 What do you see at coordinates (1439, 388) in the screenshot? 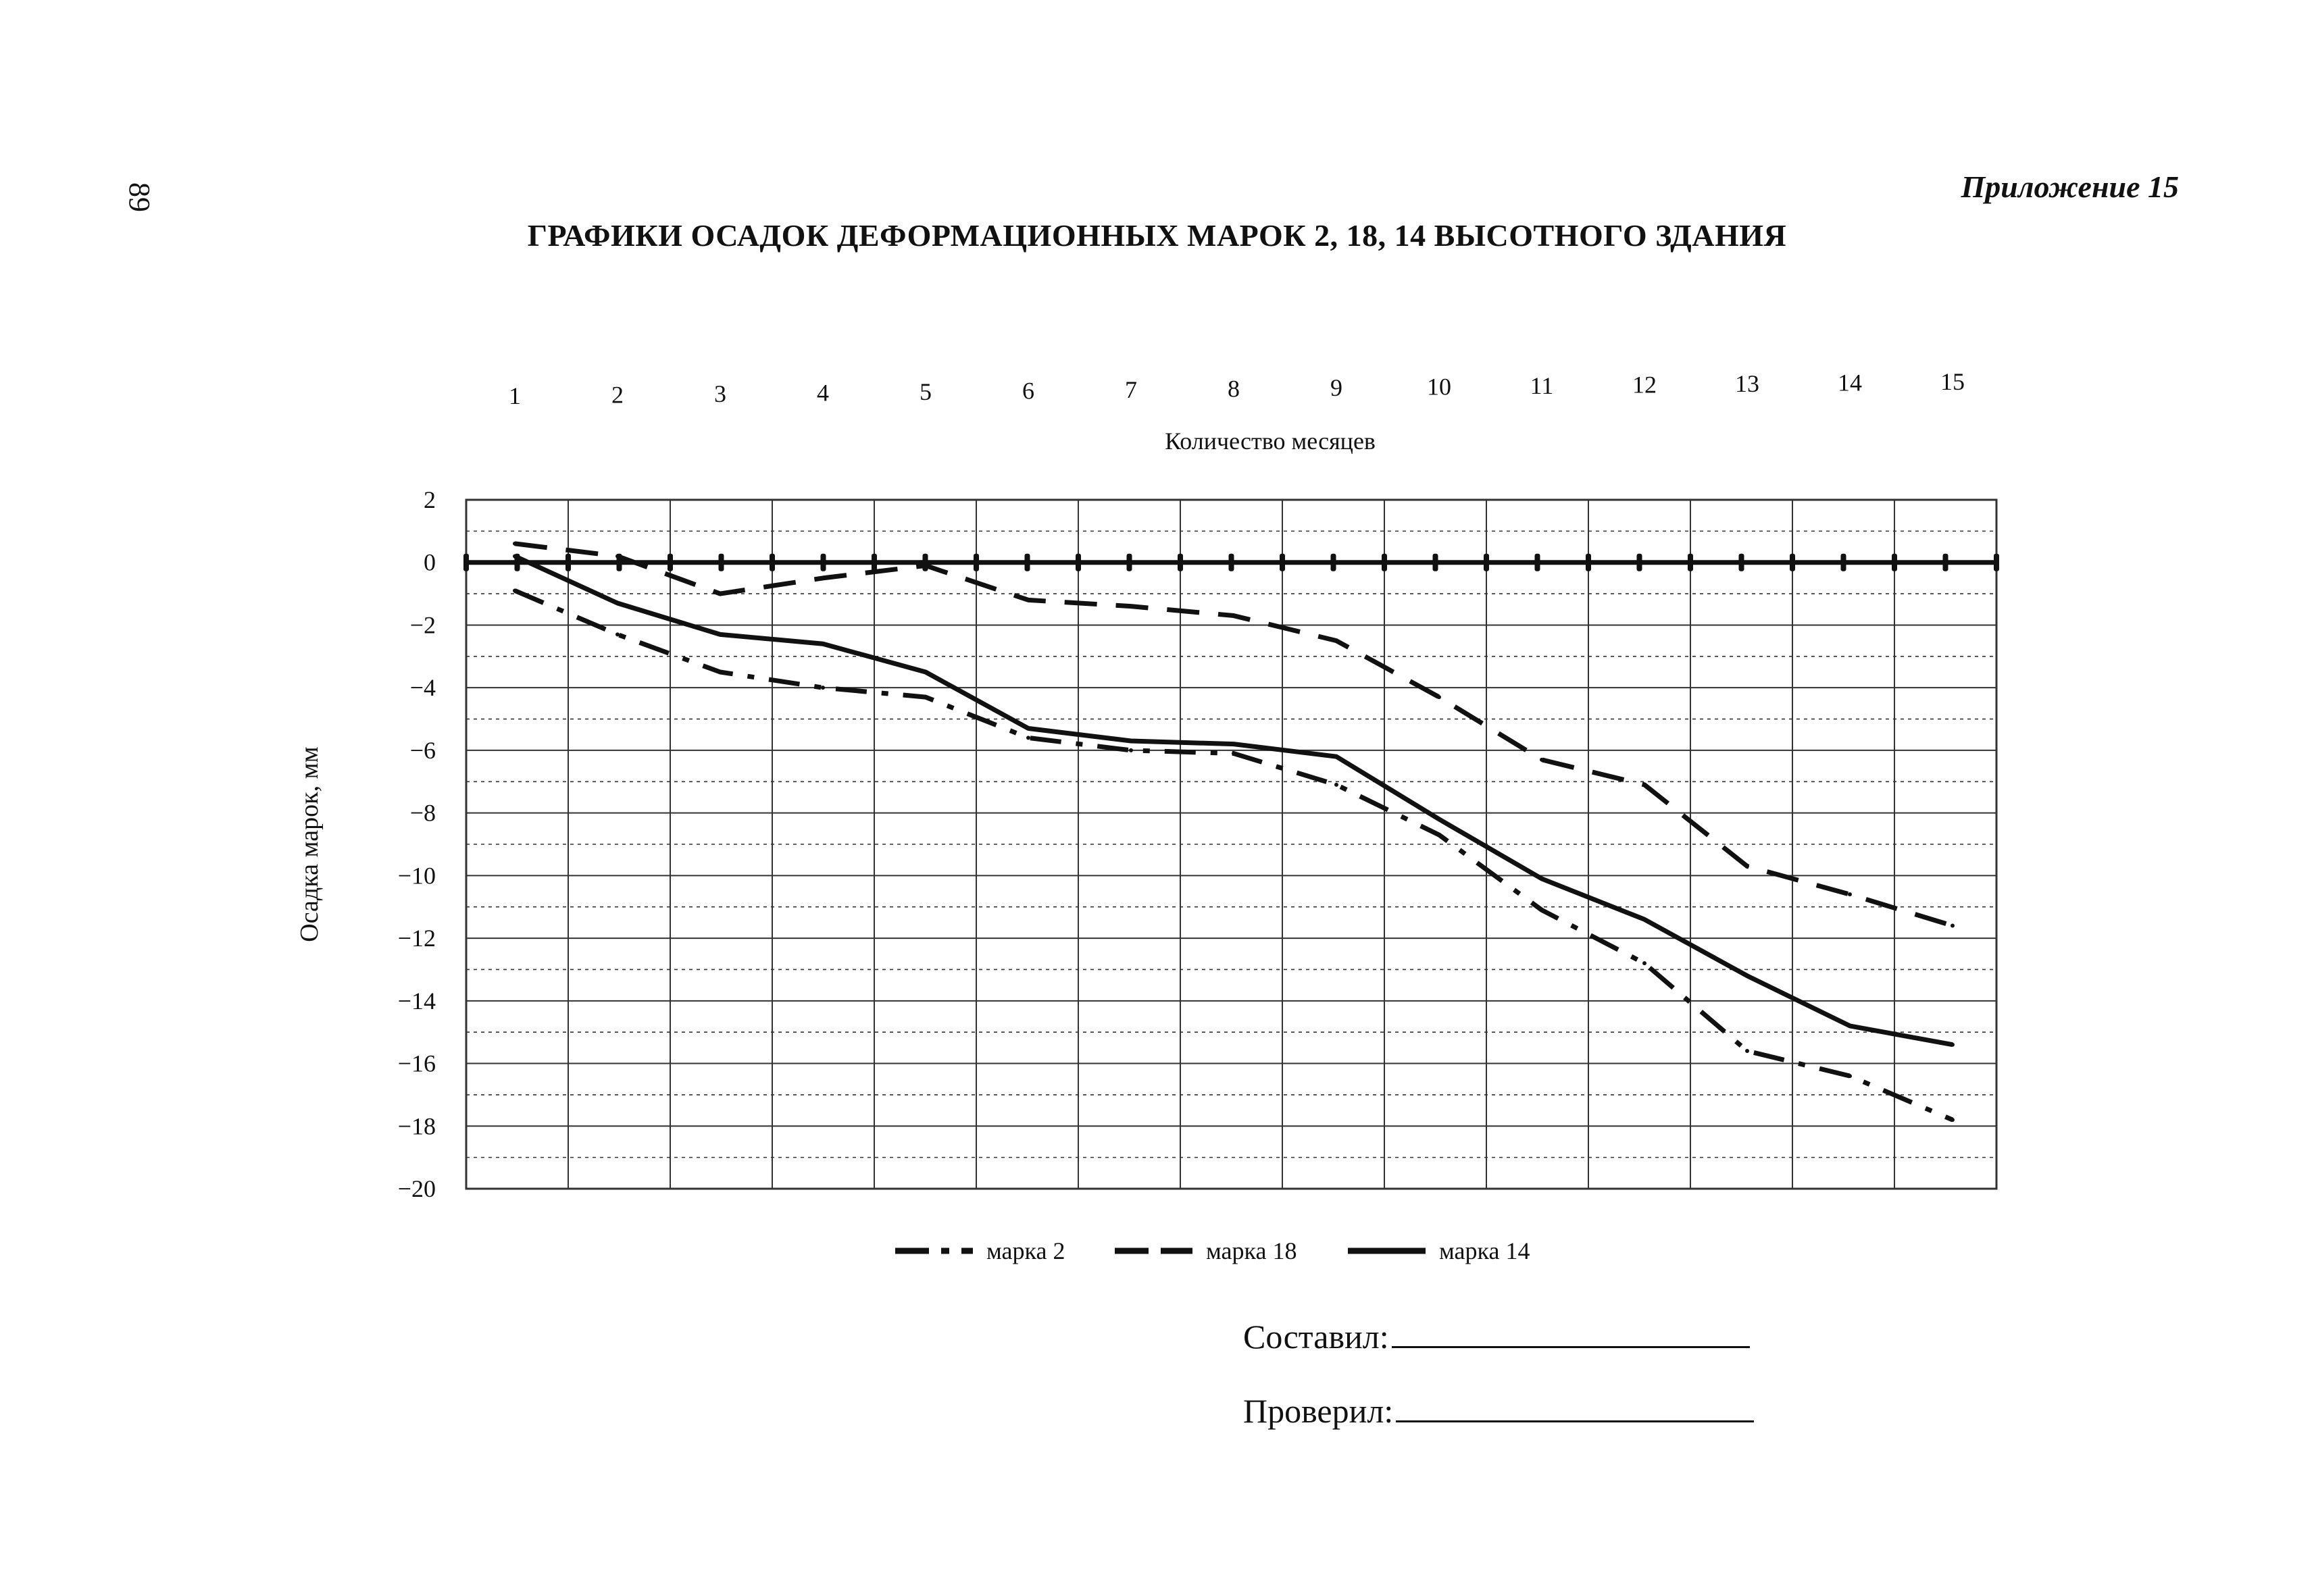
I see `x-tick-label: 10` at bounding box center [1439, 388].